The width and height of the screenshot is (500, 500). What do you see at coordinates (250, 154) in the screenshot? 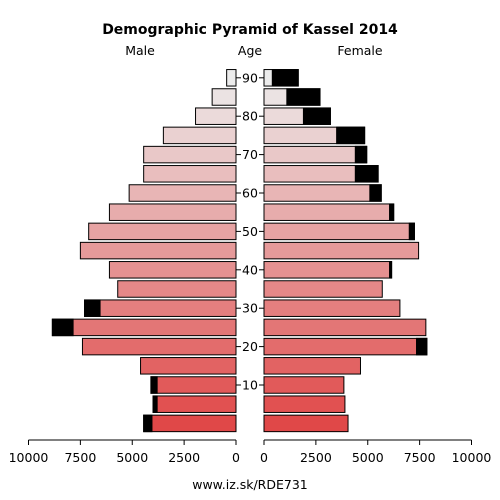
I see `age-tick-label-70: 70` at bounding box center [250, 154].